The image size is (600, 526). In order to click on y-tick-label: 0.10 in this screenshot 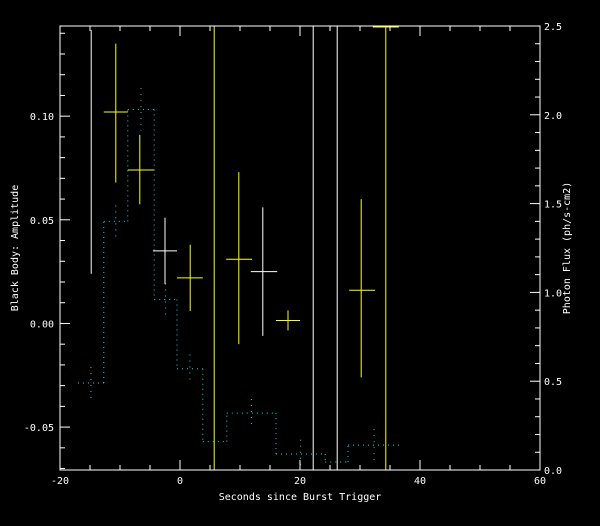, I will do `click(42, 117)`.